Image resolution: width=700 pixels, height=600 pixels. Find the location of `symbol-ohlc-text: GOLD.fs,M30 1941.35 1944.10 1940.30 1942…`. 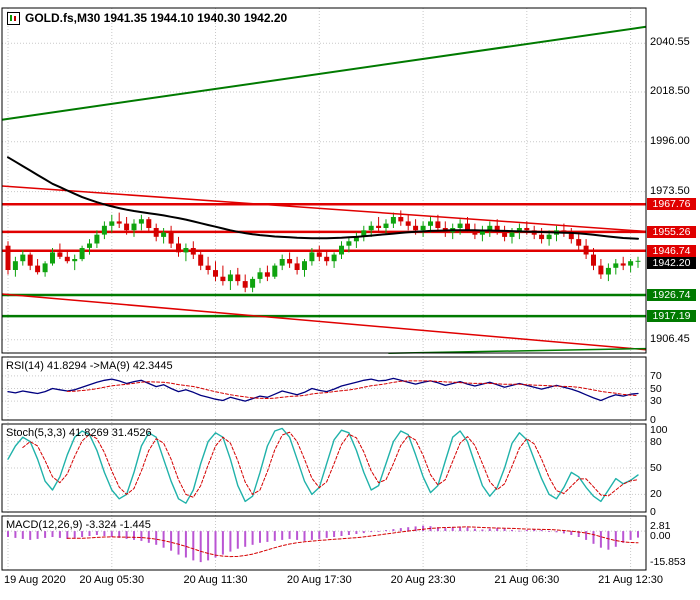

symbol-ohlc-text: GOLD.fs,M30 1941.35 1944.10 1940.30 1942… is located at coordinates (156, 18).